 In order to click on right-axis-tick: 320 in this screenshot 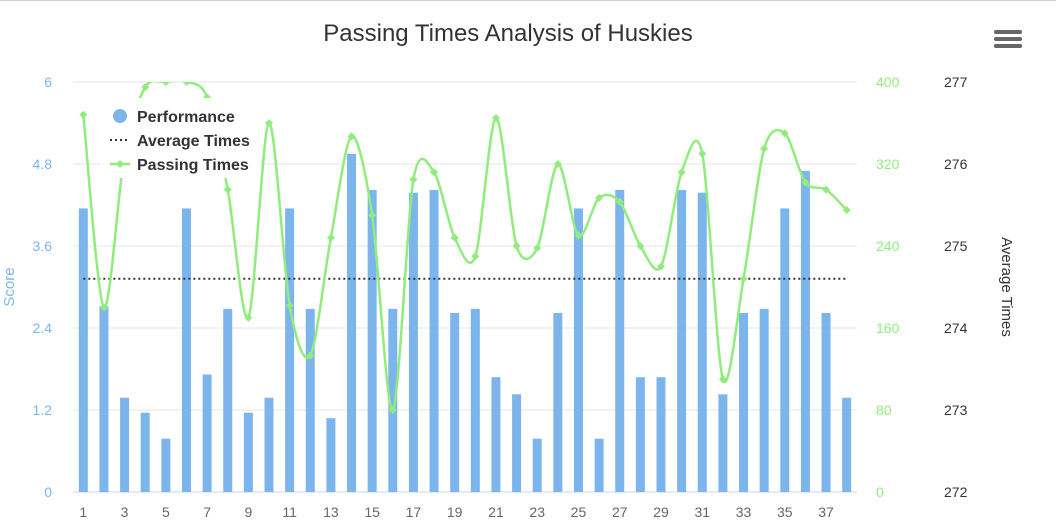, I will do `click(888, 164)`.